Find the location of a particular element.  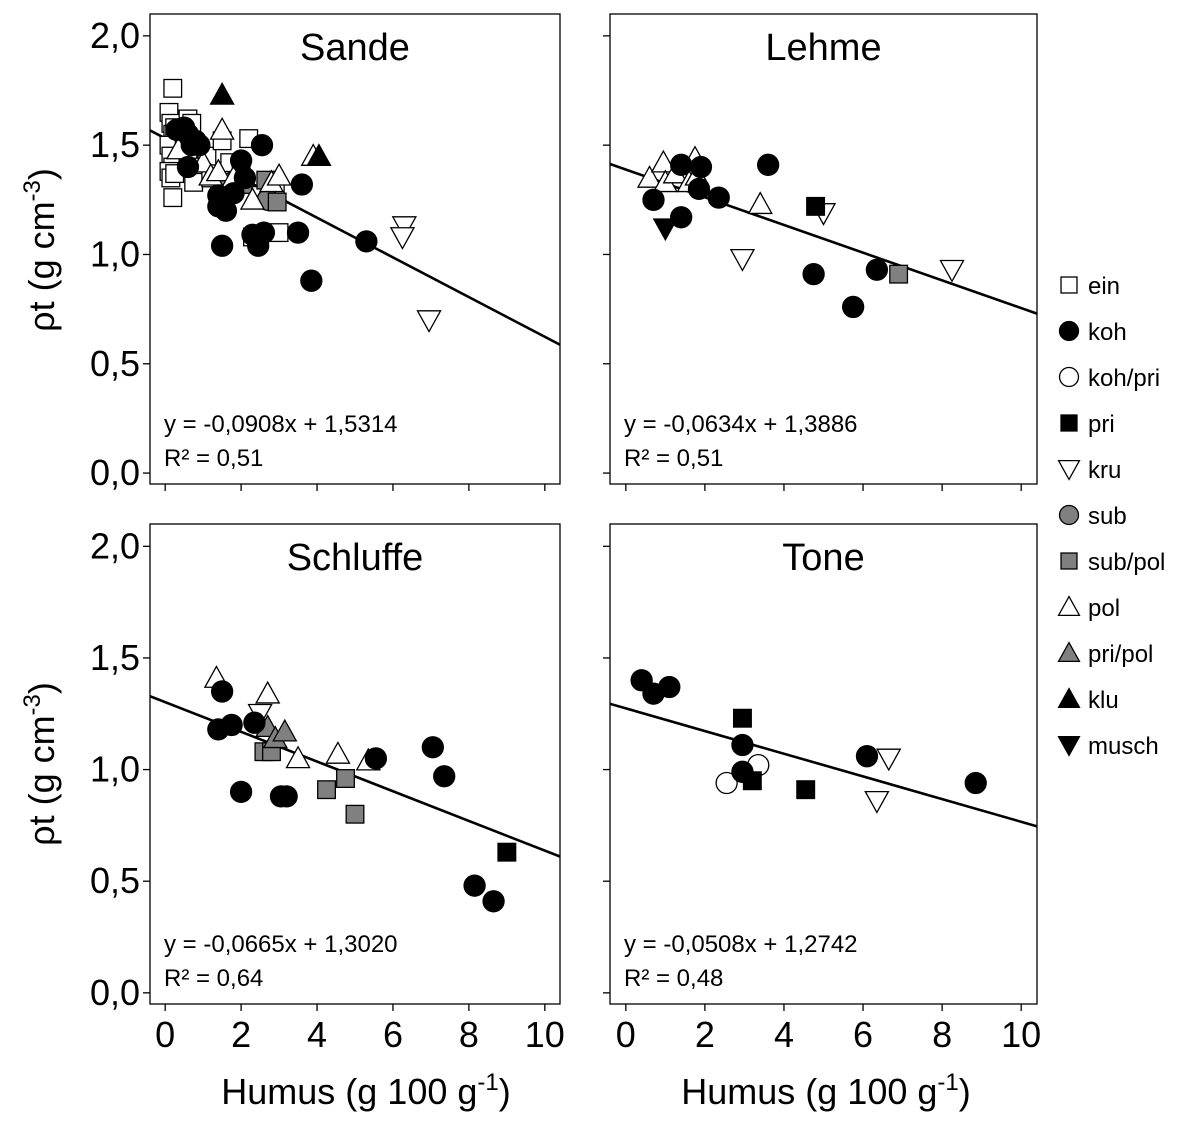

legend-label: ein is located at coordinates (1104, 286).